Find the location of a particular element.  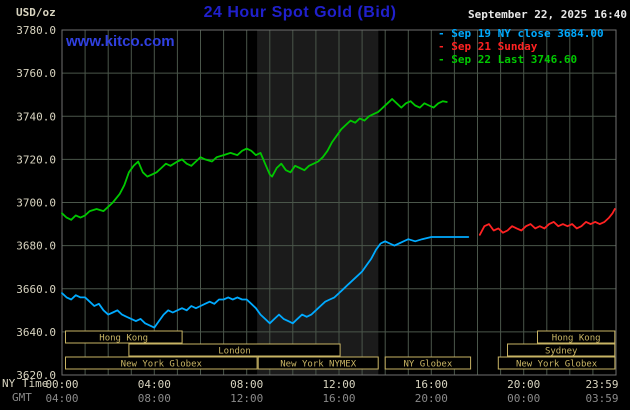

y-tick-label: 3720.0 is located at coordinates (36, 159).